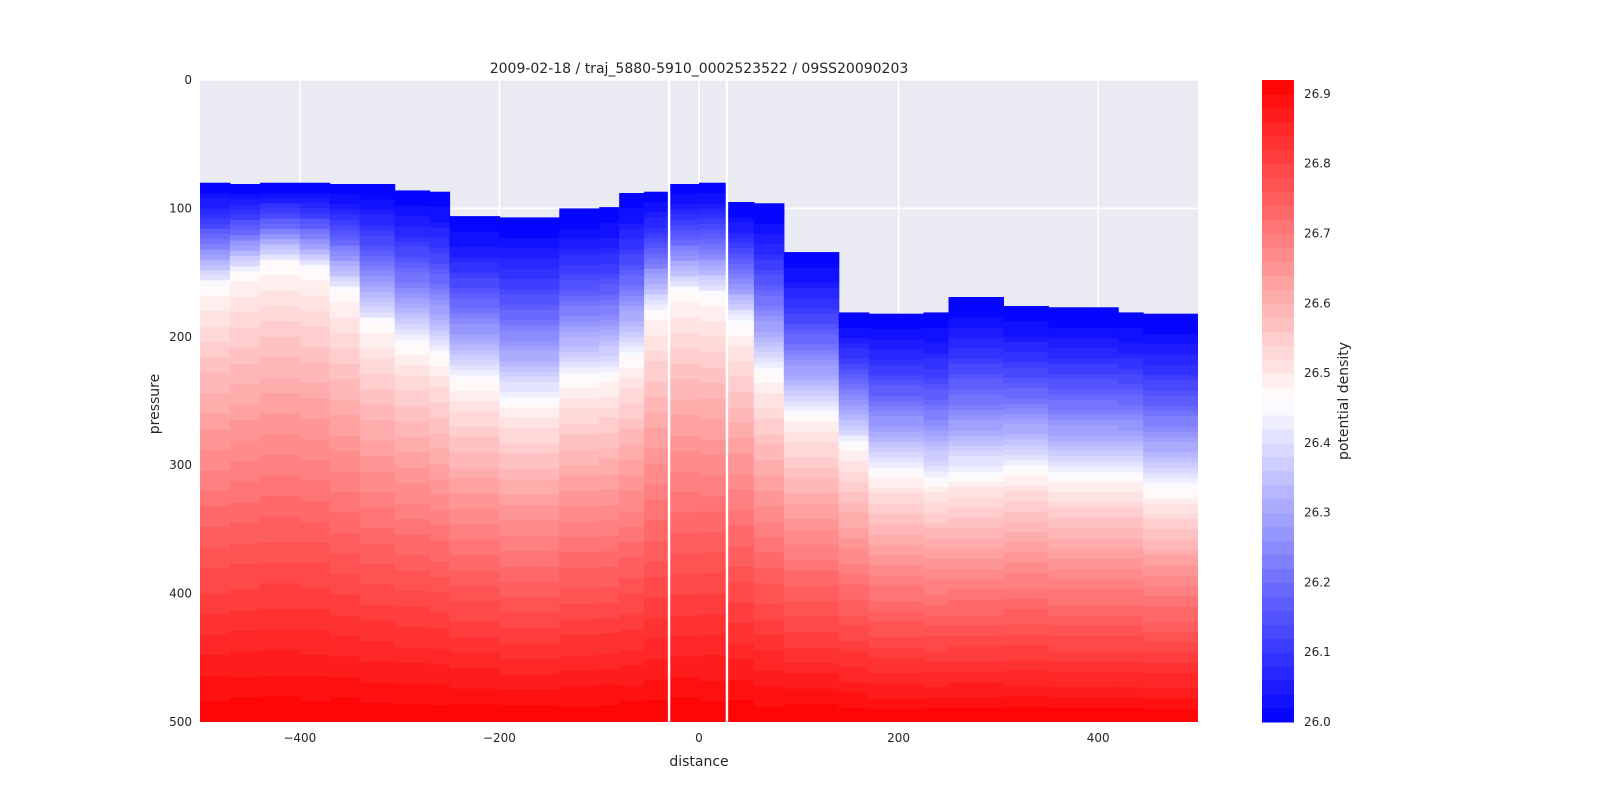 The image size is (1600, 800). I want to click on colorbar-level, so click(1278, 240).